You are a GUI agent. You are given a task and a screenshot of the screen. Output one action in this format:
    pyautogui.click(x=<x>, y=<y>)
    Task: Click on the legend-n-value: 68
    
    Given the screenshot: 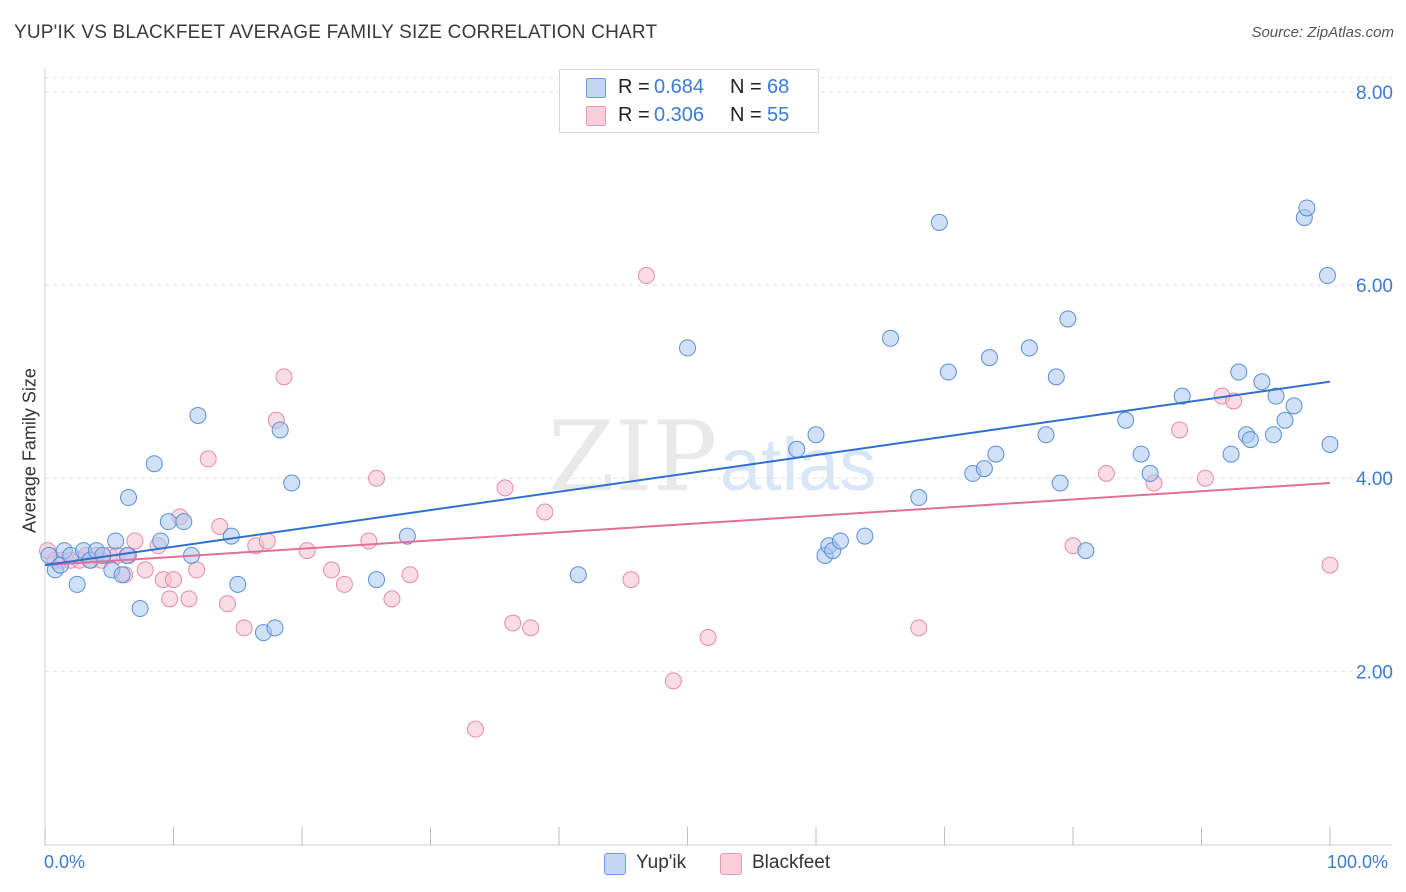 What is the action you would take?
    pyautogui.click(x=778, y=87)
    